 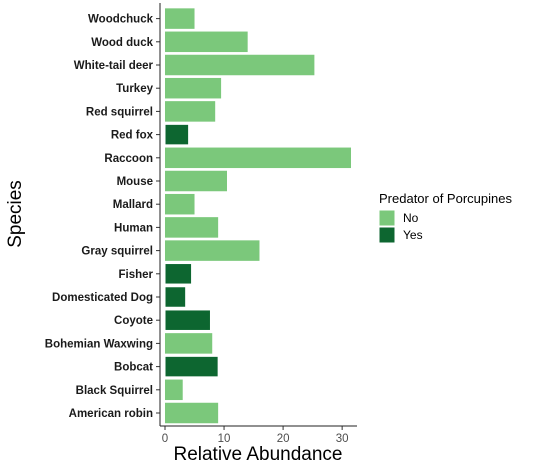 What do you see at coordinates (121, 20) in the screenshot?
I see `category-label: Woodchuck` at bounding box center [121, 20].